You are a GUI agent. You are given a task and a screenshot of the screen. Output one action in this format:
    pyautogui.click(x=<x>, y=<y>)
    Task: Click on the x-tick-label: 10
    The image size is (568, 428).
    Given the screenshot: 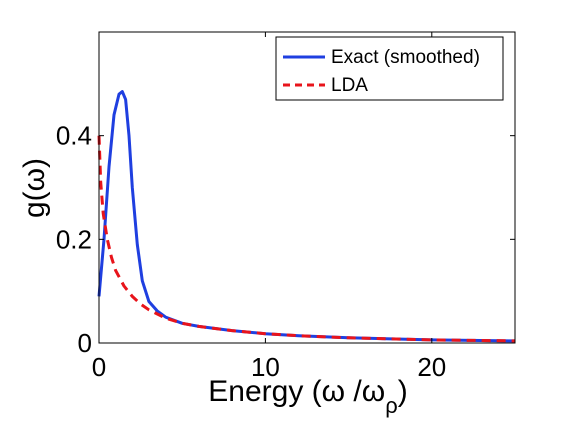 What is the action you would take?
    pyautogui.click(x=265, y=367)
    